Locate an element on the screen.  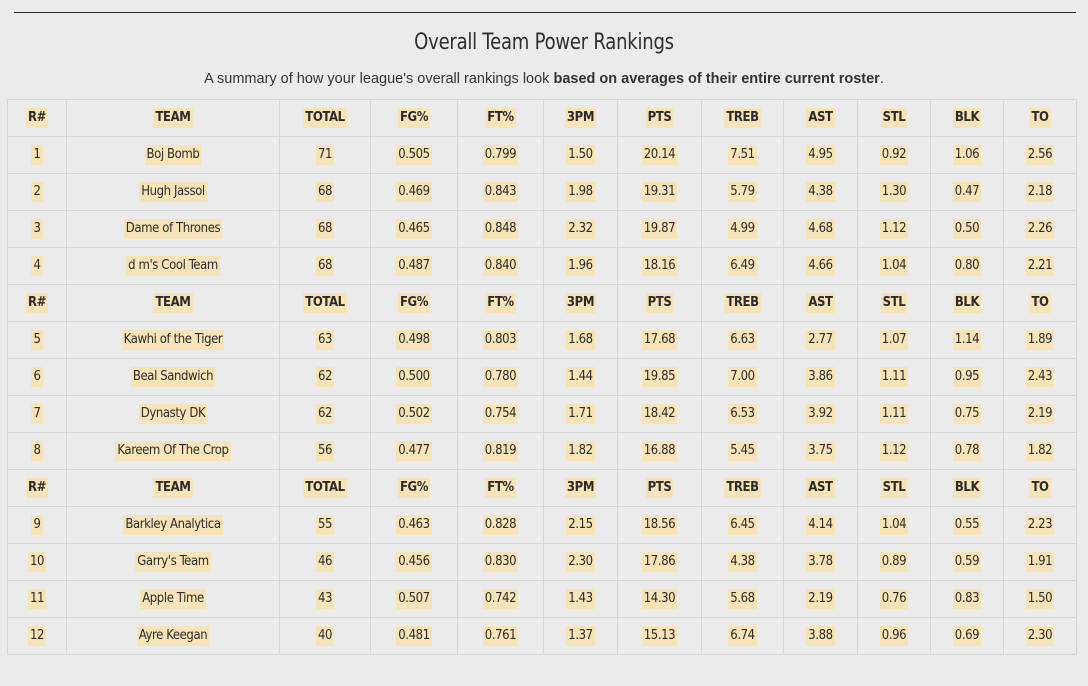
cell-value: 0.843 is located at coordinates (500, 192).